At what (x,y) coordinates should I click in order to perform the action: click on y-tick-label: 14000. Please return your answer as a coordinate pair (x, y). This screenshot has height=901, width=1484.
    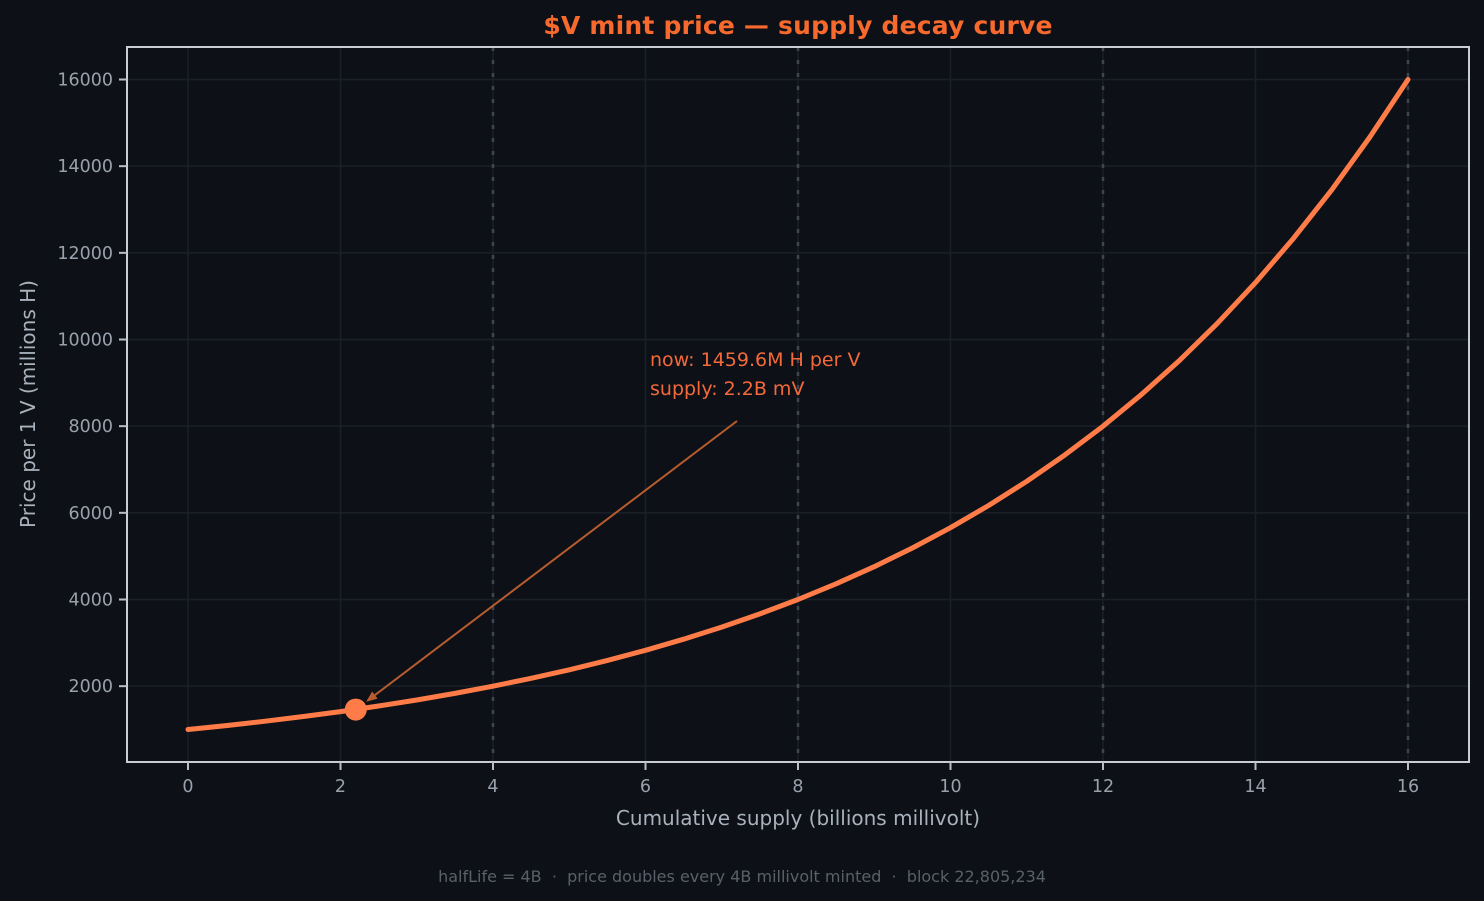
    Looking at the image, I should click on (85, 167).